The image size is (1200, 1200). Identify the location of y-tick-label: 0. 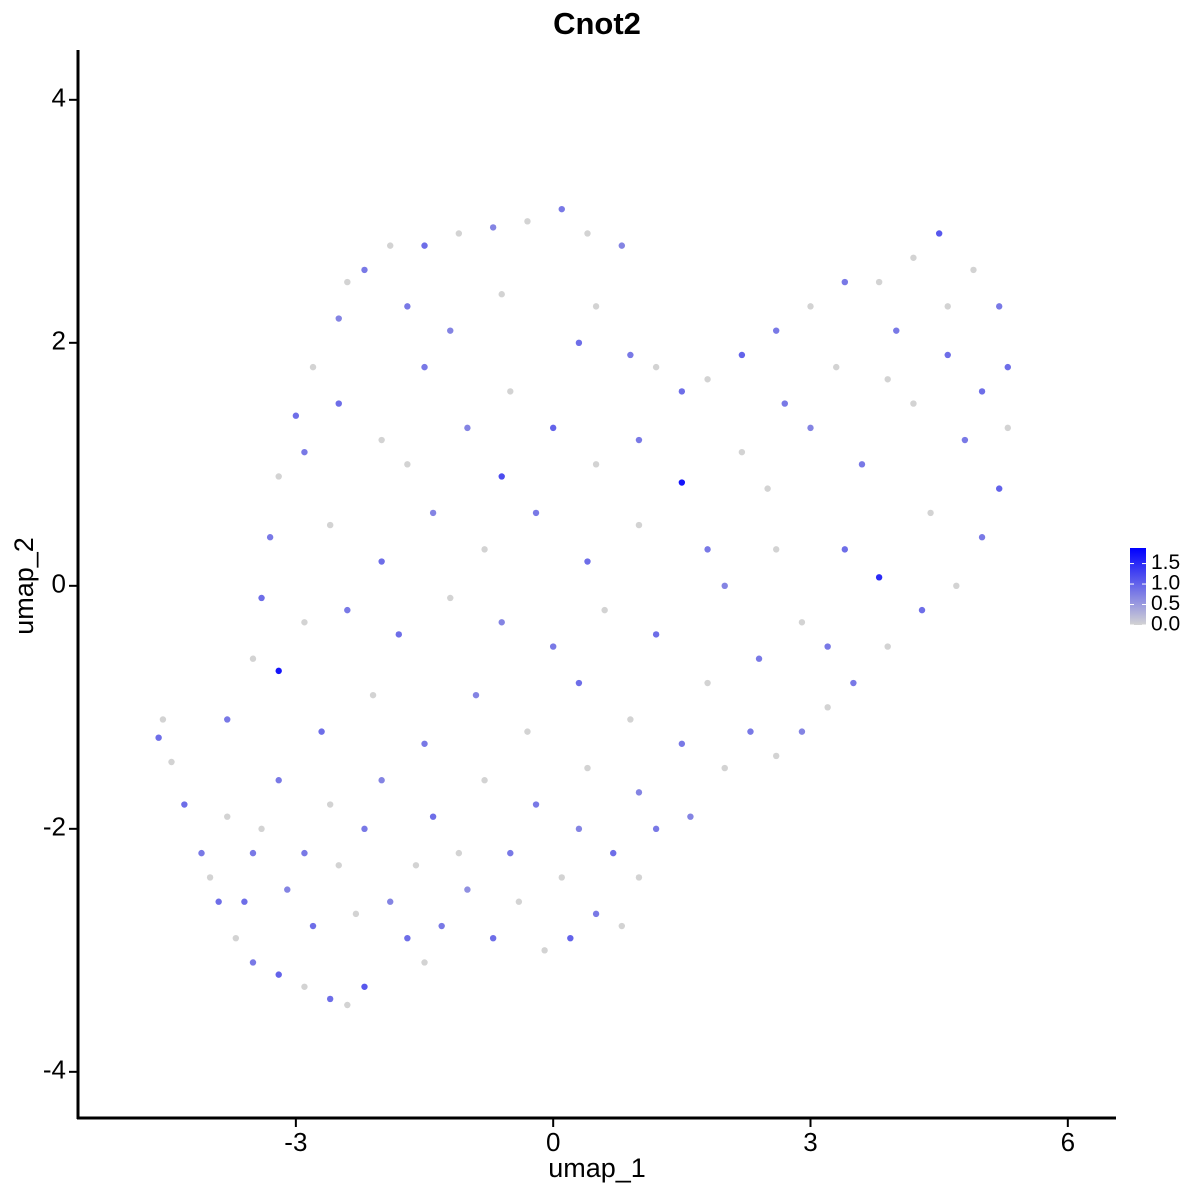
(59, 584).